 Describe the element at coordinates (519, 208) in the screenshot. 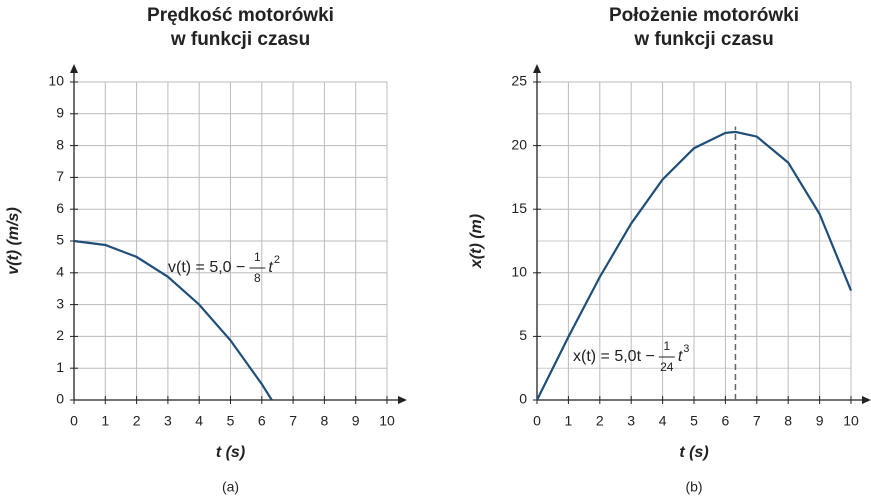

I see `y-tick-label: 15` at that location.